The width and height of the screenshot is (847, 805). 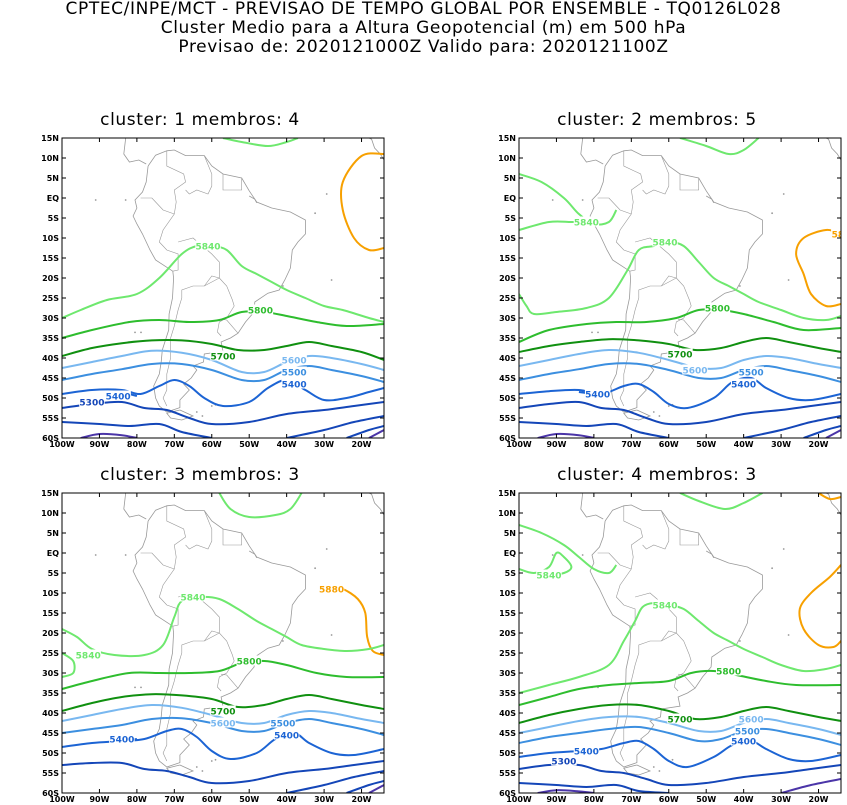 What do you see at coordinates (507, 438) in the screenshot?
I see `lat-label: 60S` at bounding box center [507, 438].